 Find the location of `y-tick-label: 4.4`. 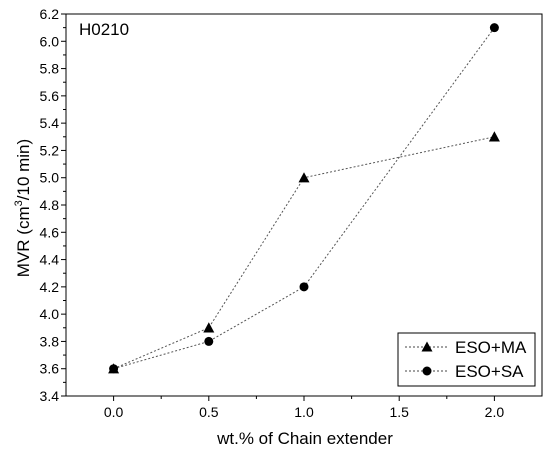

y-tick-label: 4.4 is located at coordinates (50, 260).